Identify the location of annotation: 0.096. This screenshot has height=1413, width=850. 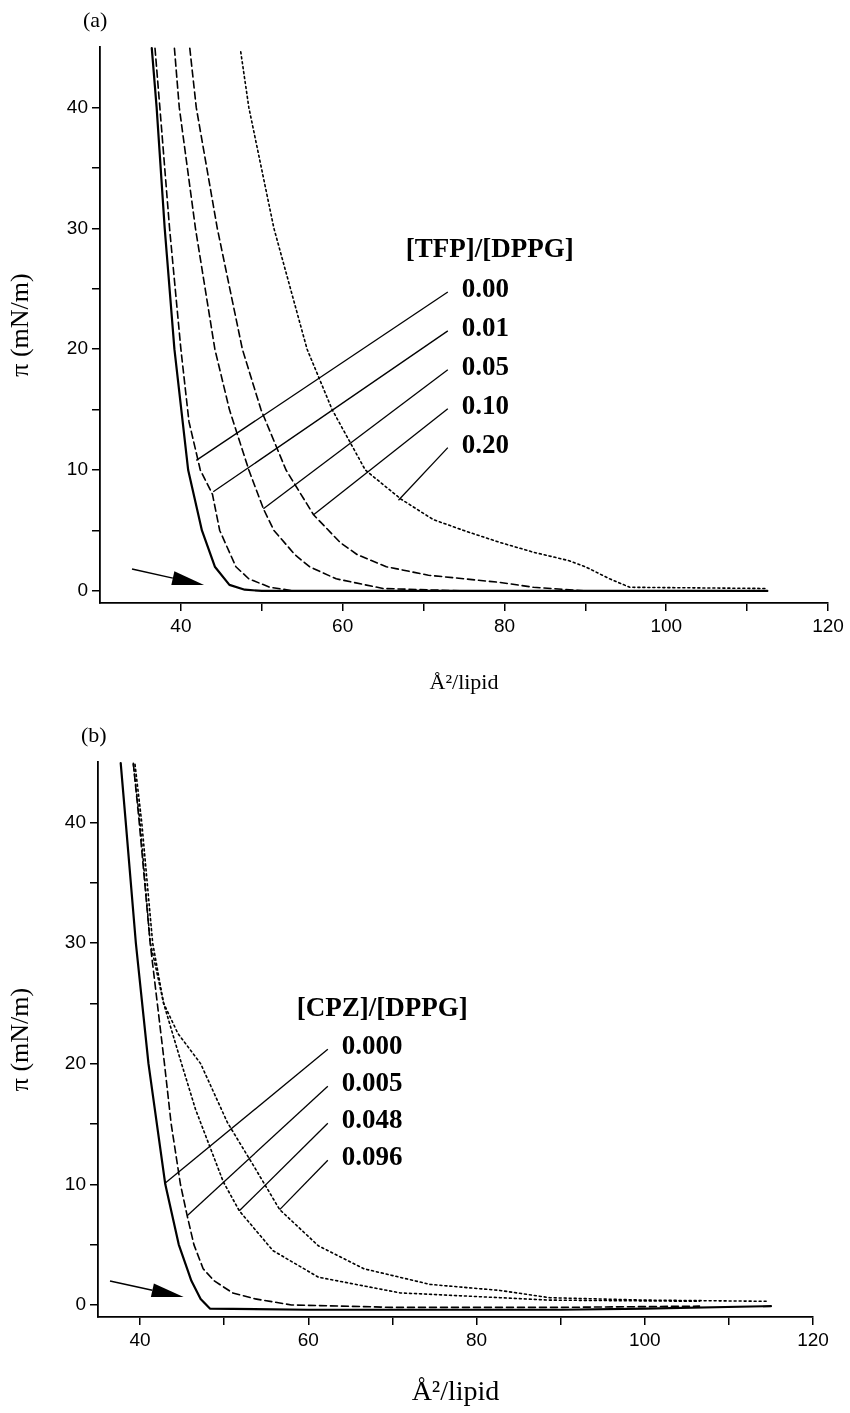
(372, 1156).